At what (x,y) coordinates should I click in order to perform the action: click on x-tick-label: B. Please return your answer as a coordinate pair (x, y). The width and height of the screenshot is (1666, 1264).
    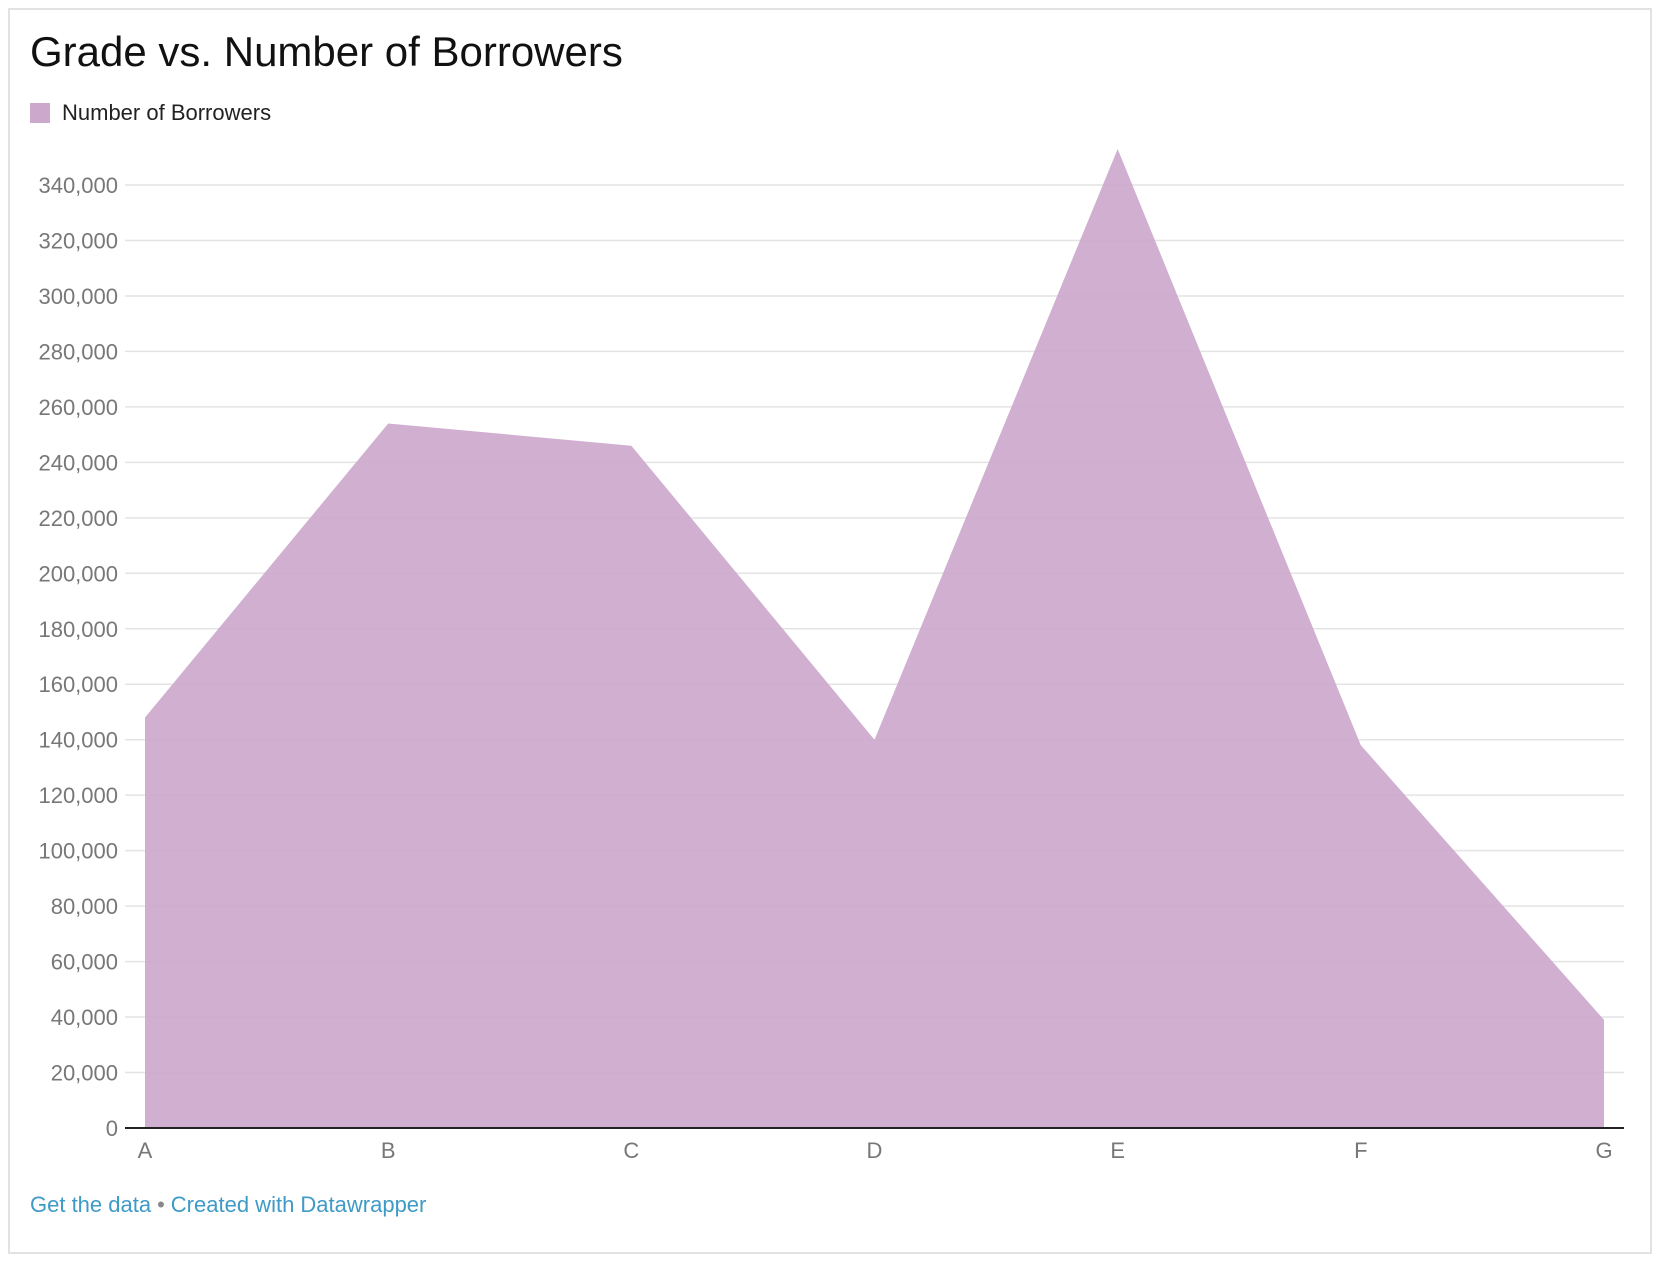
    Looking at the image, I should click on (388, 1150).